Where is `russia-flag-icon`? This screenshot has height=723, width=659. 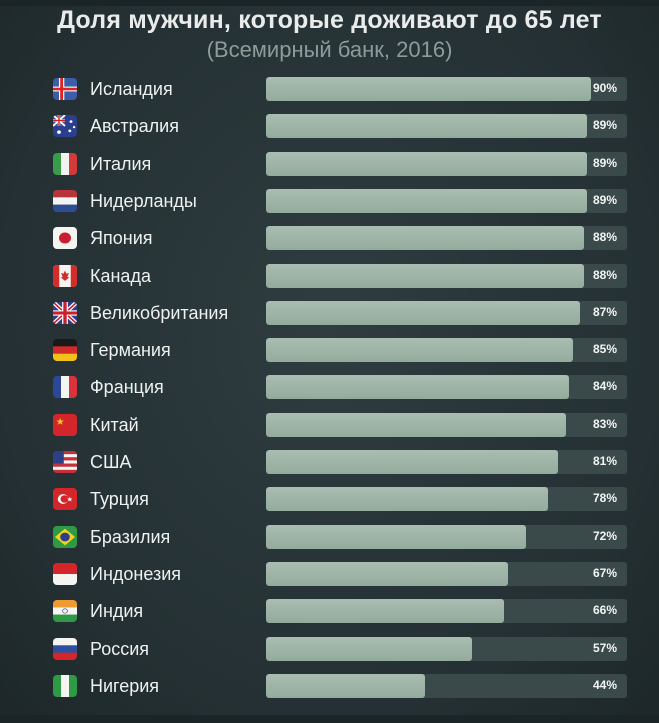 russia-flag-icon is located at coordinates (65, 648).